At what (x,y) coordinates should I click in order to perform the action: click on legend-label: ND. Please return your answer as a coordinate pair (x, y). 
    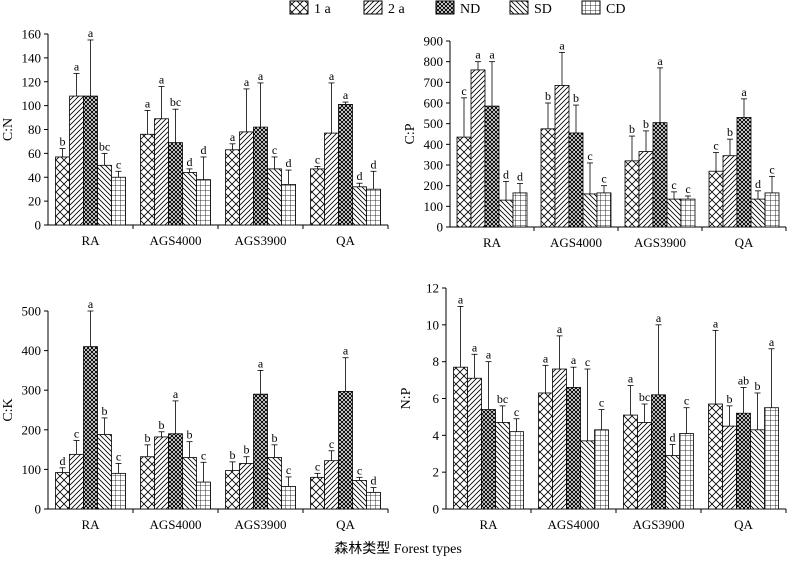
    Looking at the image, I should click on (470, 9).